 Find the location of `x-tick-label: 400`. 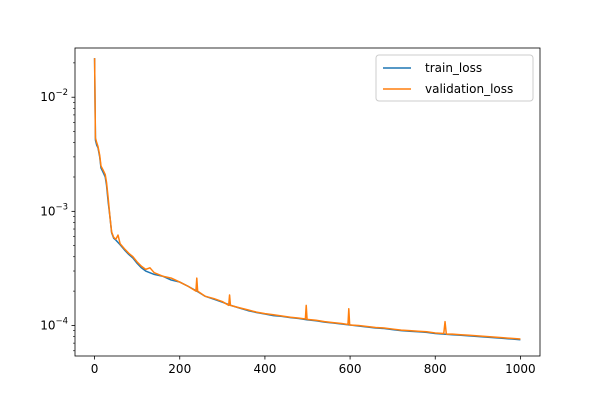

x-tick-label: 400 is located at coordinates (264, 369).